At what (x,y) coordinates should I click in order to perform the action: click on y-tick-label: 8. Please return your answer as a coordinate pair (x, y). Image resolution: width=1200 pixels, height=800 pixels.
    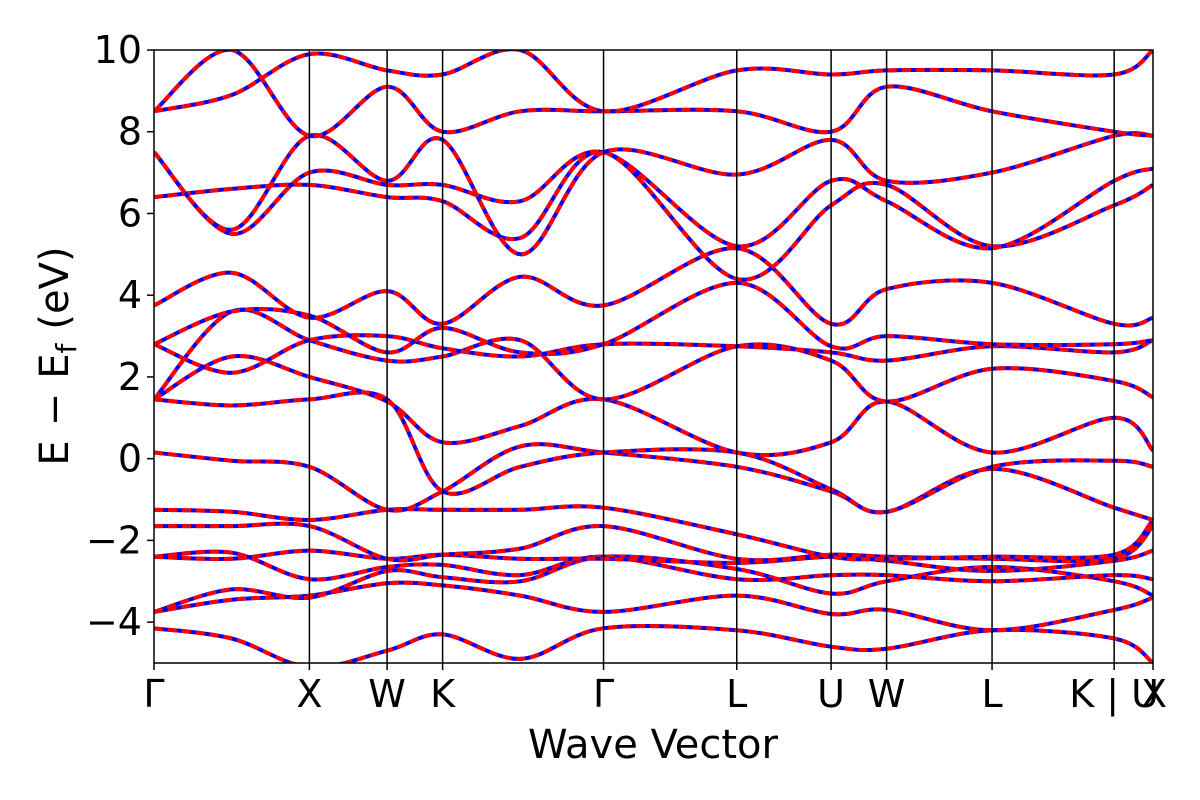
    Looking at the image, I should click on (130, 132).